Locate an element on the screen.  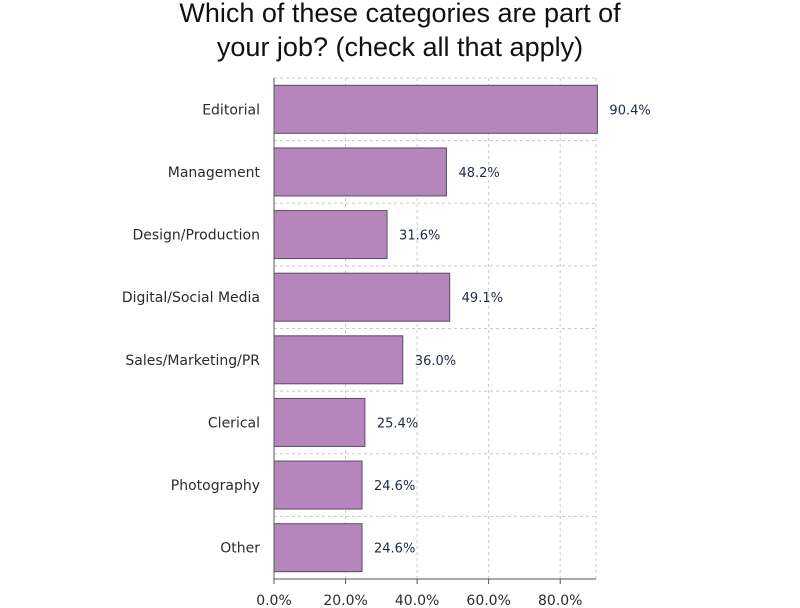
category-label: Other is located at coordinates (240, 549).